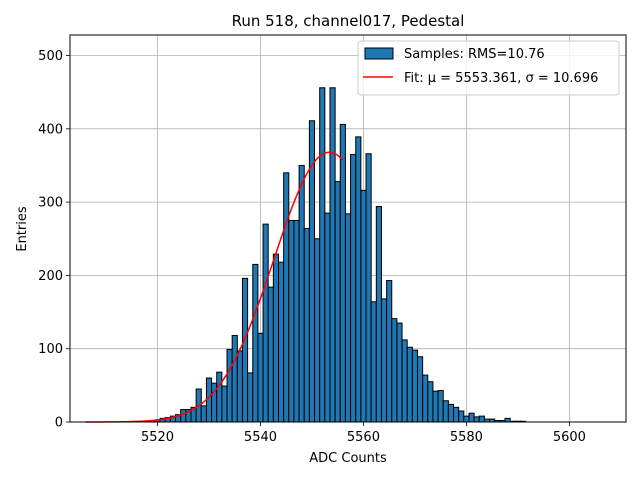 The image size is (640, 480). Describe the element at coordinates (157, 437) in the screenshot. I see `x-tick-label: 5520` at that location.